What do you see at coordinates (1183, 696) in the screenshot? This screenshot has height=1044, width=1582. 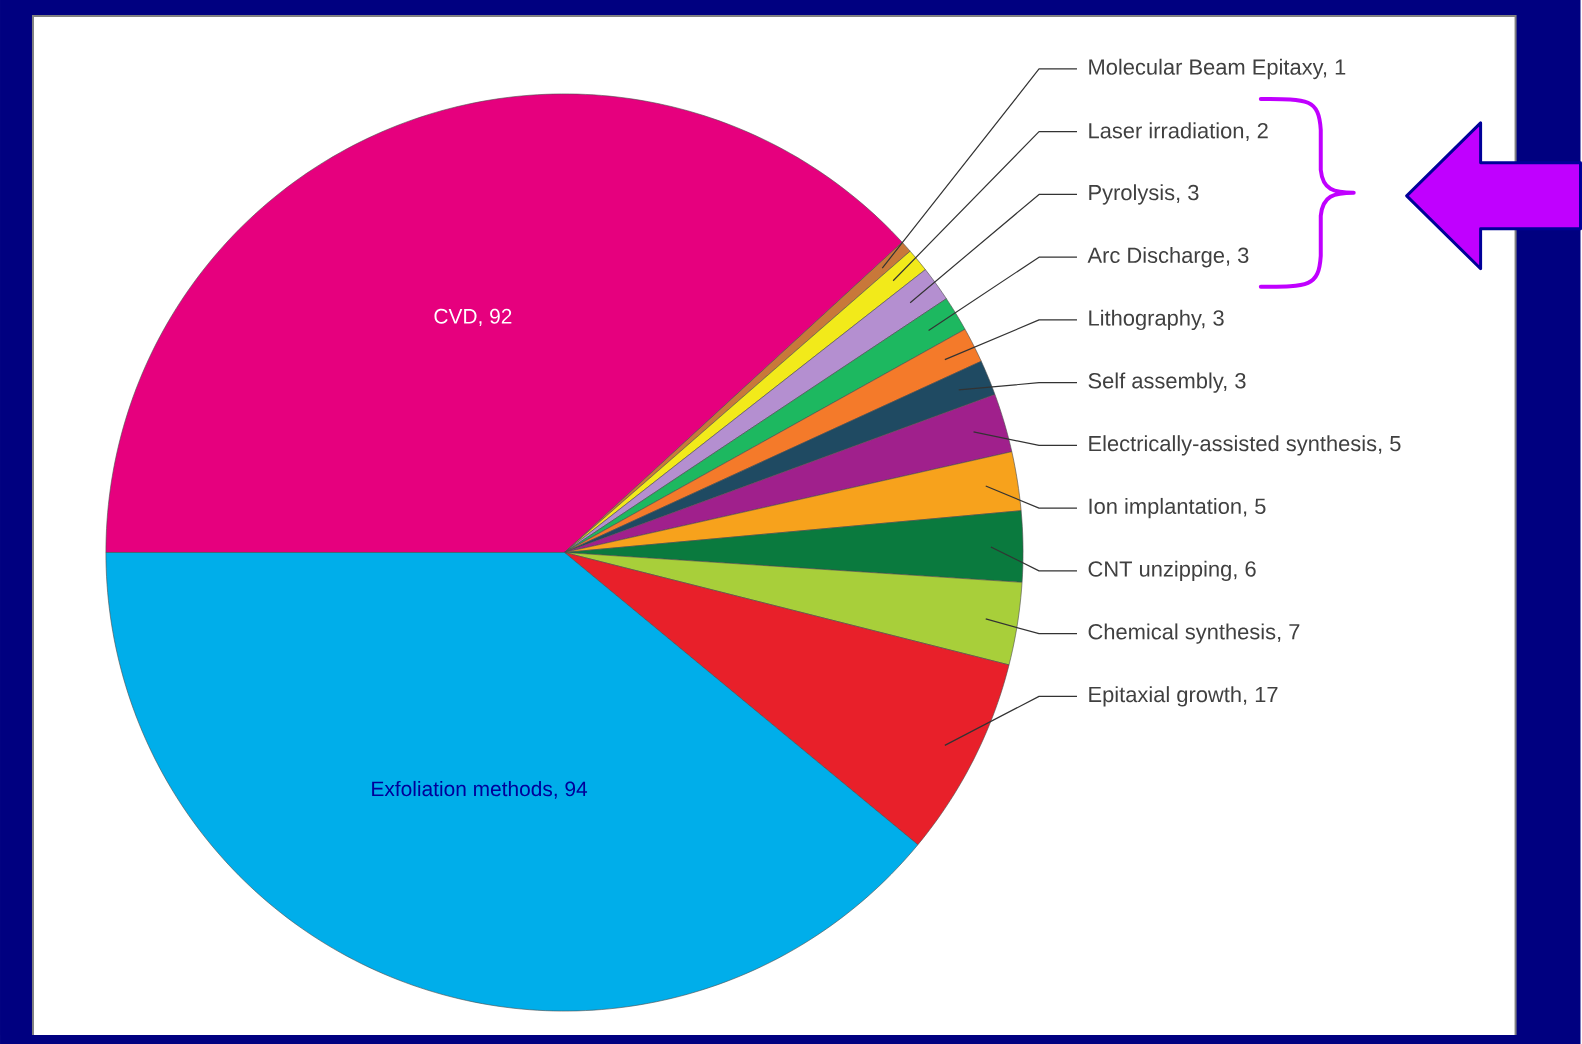 I see `slice-label: Epitaxial growth, 17` at bounding box center [1183, 696].